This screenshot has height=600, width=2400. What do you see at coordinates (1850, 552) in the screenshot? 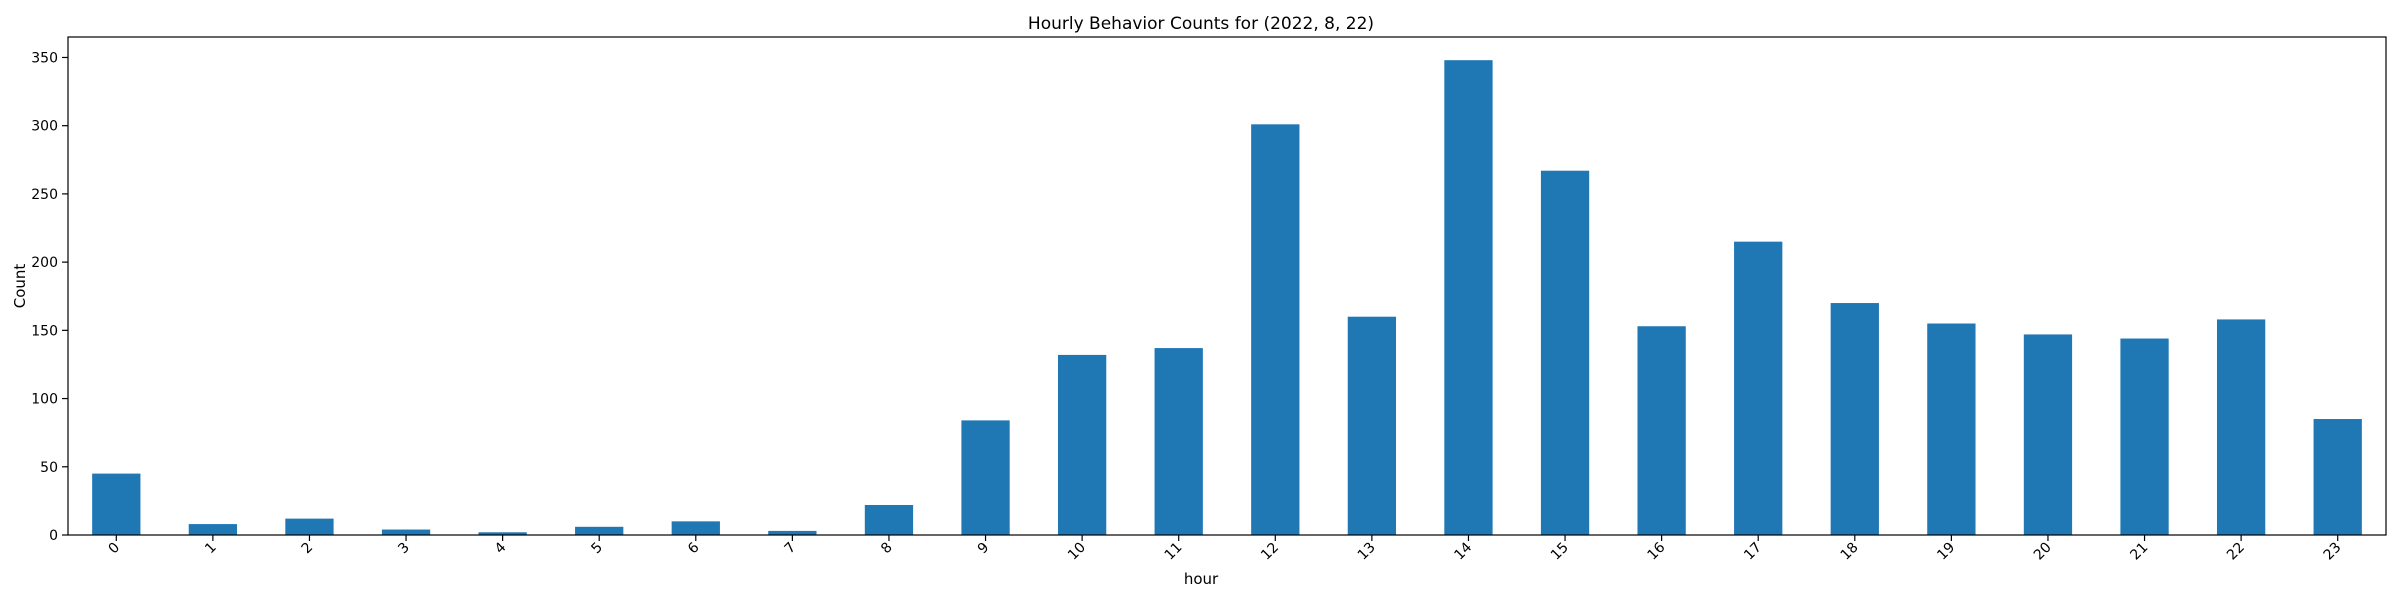
I see `x-tick-label: 18` at bounding box center [1850, 552].